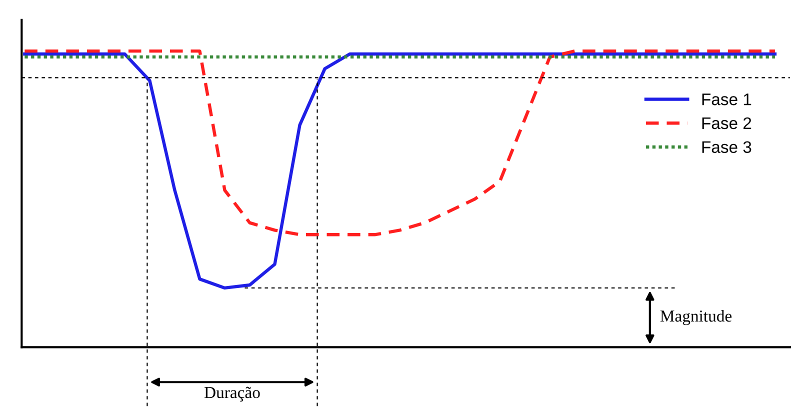 Image resolution: width=802 pixels, height=407 pixels. Describe the element at coordinates (727, 147) in the screenshot. I see `legend-label: Fase 3` at that location.